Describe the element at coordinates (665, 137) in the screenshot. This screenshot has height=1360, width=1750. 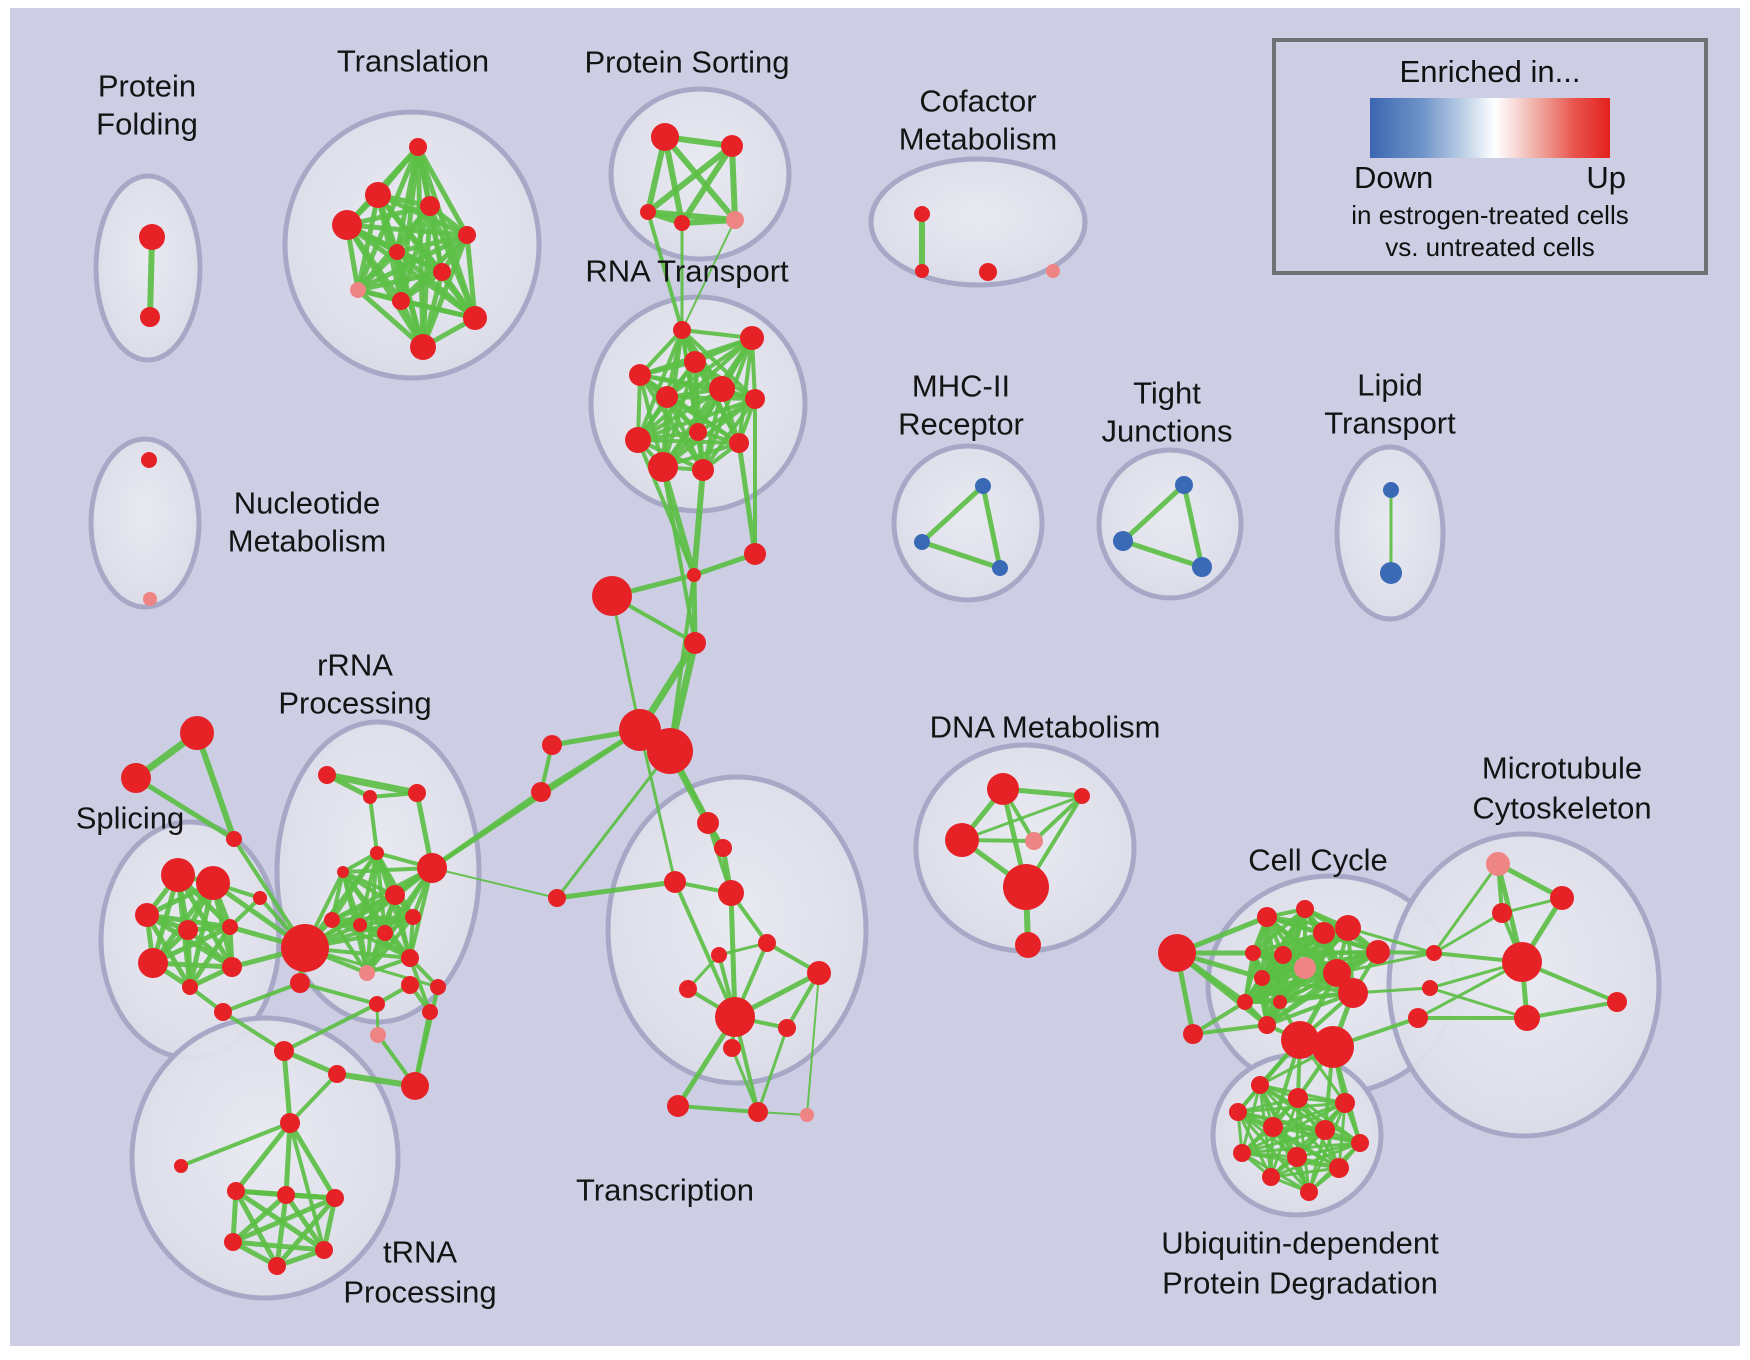
I see `node-ps1` at that location.